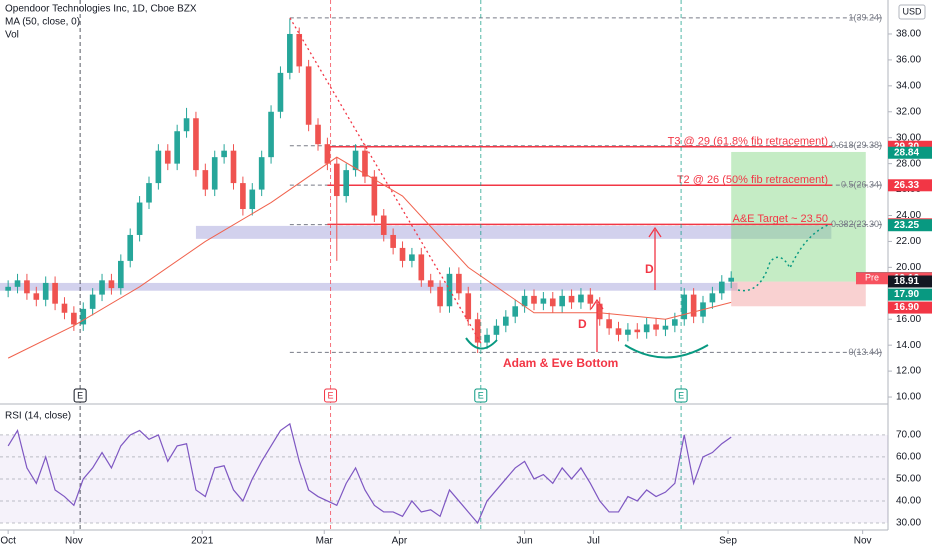  I want to click on y-tick-label: 20.00, so click(908, 267).